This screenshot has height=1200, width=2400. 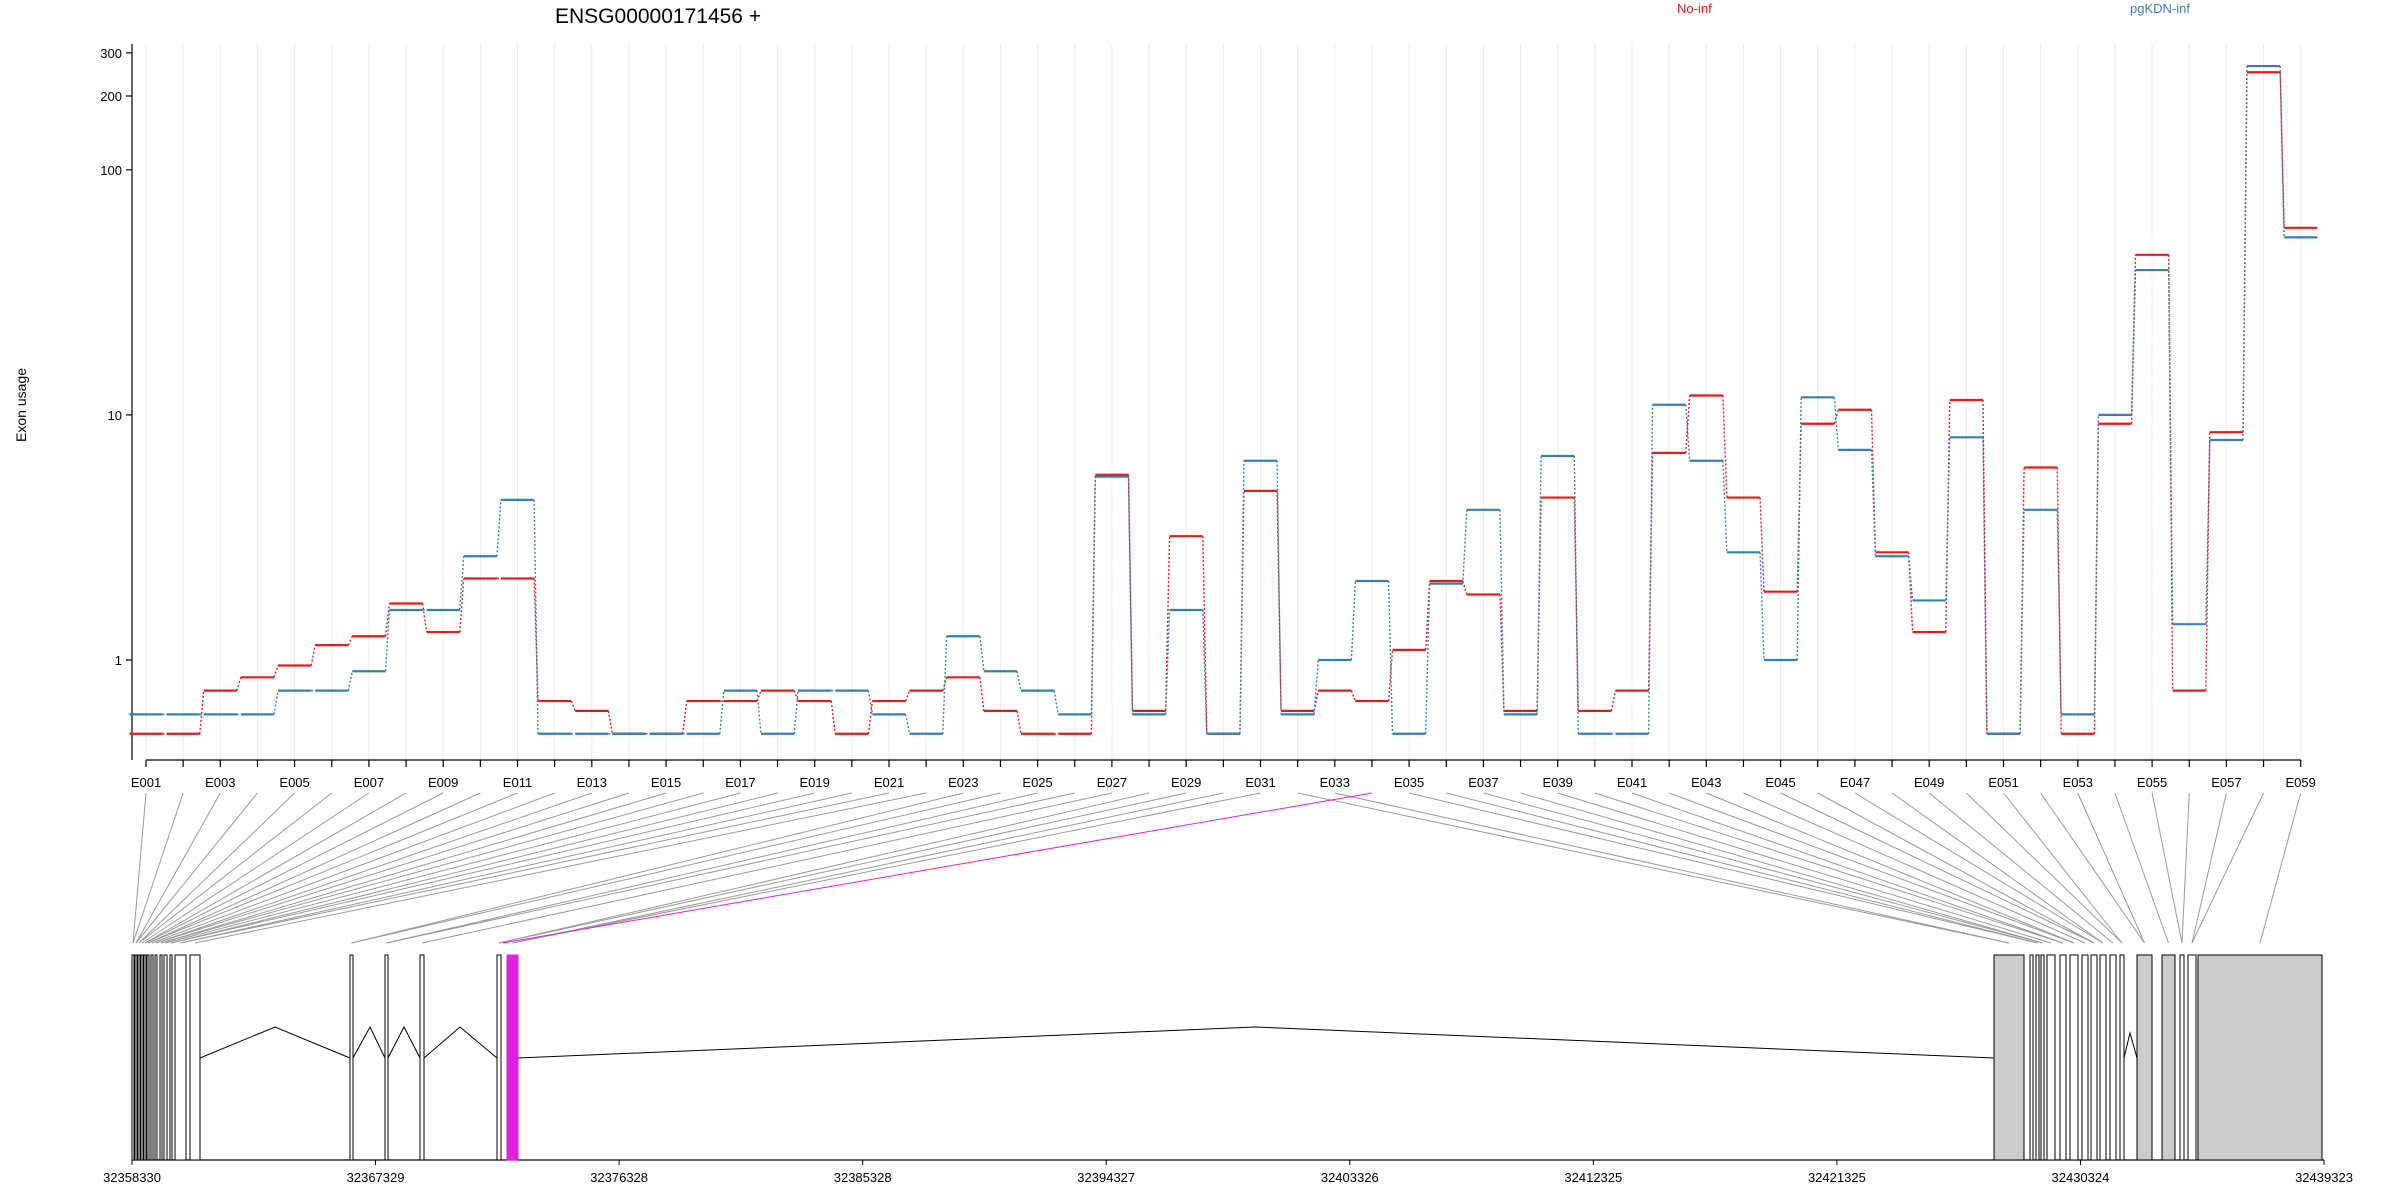 What do you see at coordinates (1353, 620) in the screenshot?
I see `connector-e033` at bounding box center [1353, 620].